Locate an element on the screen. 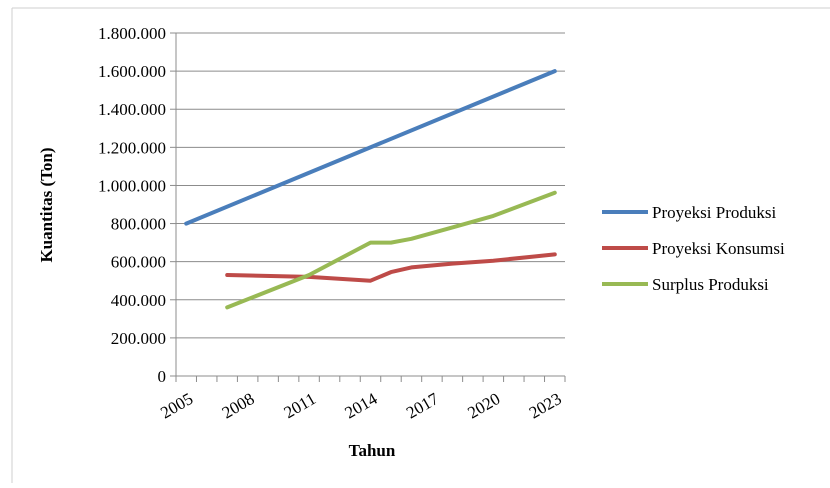  x-tick-label: 2005 is located at coordinates (176, 405).